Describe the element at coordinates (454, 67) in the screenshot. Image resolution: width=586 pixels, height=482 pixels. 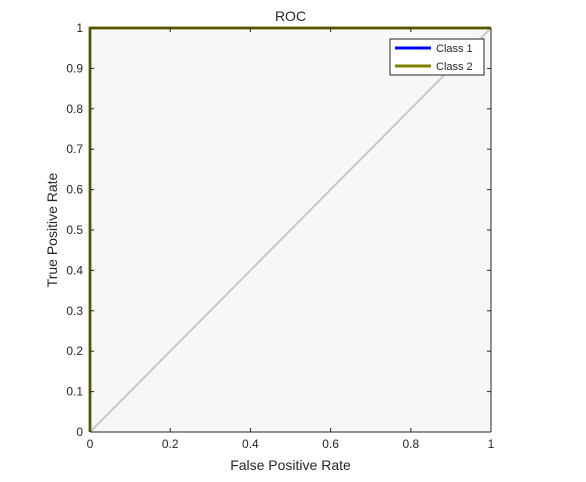
I see `legend-label: Class 2` at that location.